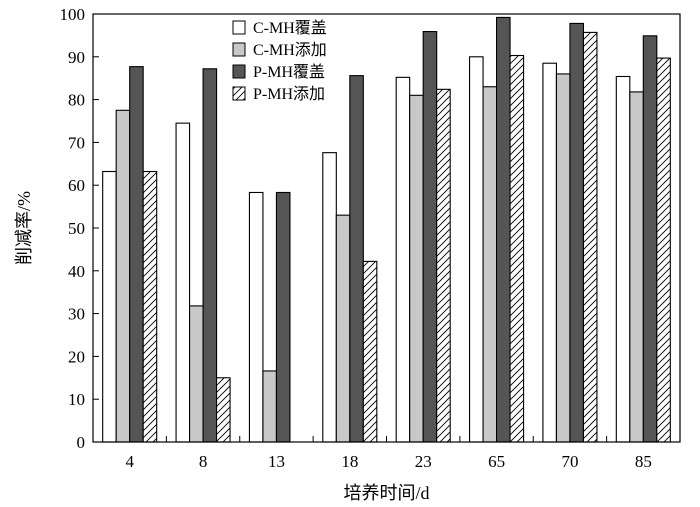 The width and height of the screenshot is (700, 507). What do you see at coordinates (24, 228) in the screenshot?
I see `y-axis-label: 削减率/%` at bounding box center [24, 228].